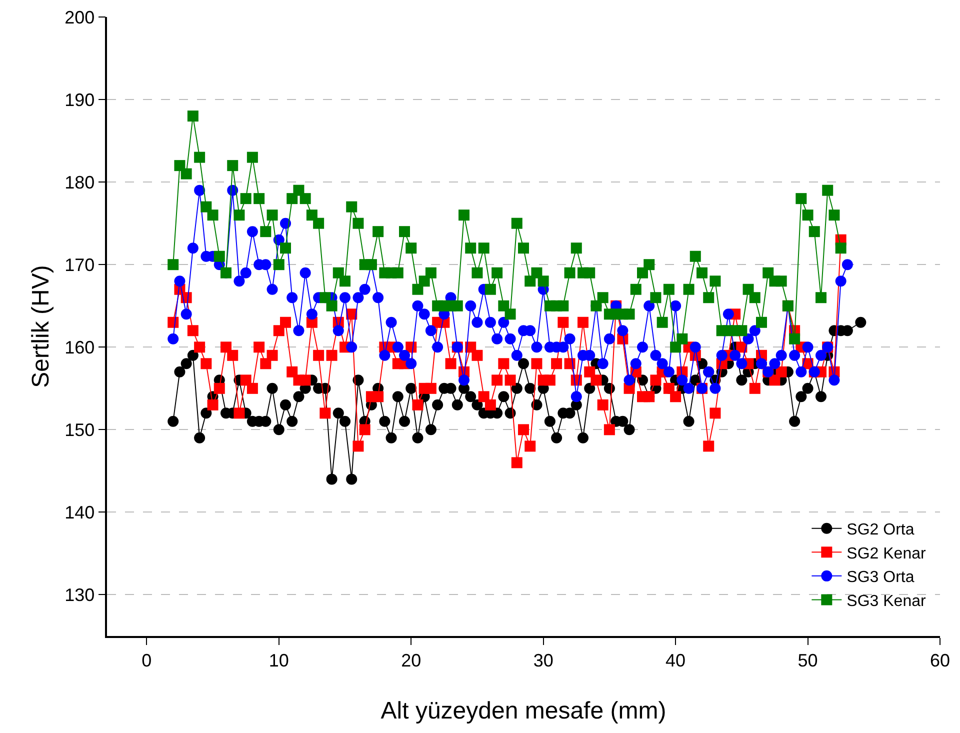 The width and height of the screenshot is (960, 733). I want to click on legend-label: SG2 Kenar, so click(886, 553).